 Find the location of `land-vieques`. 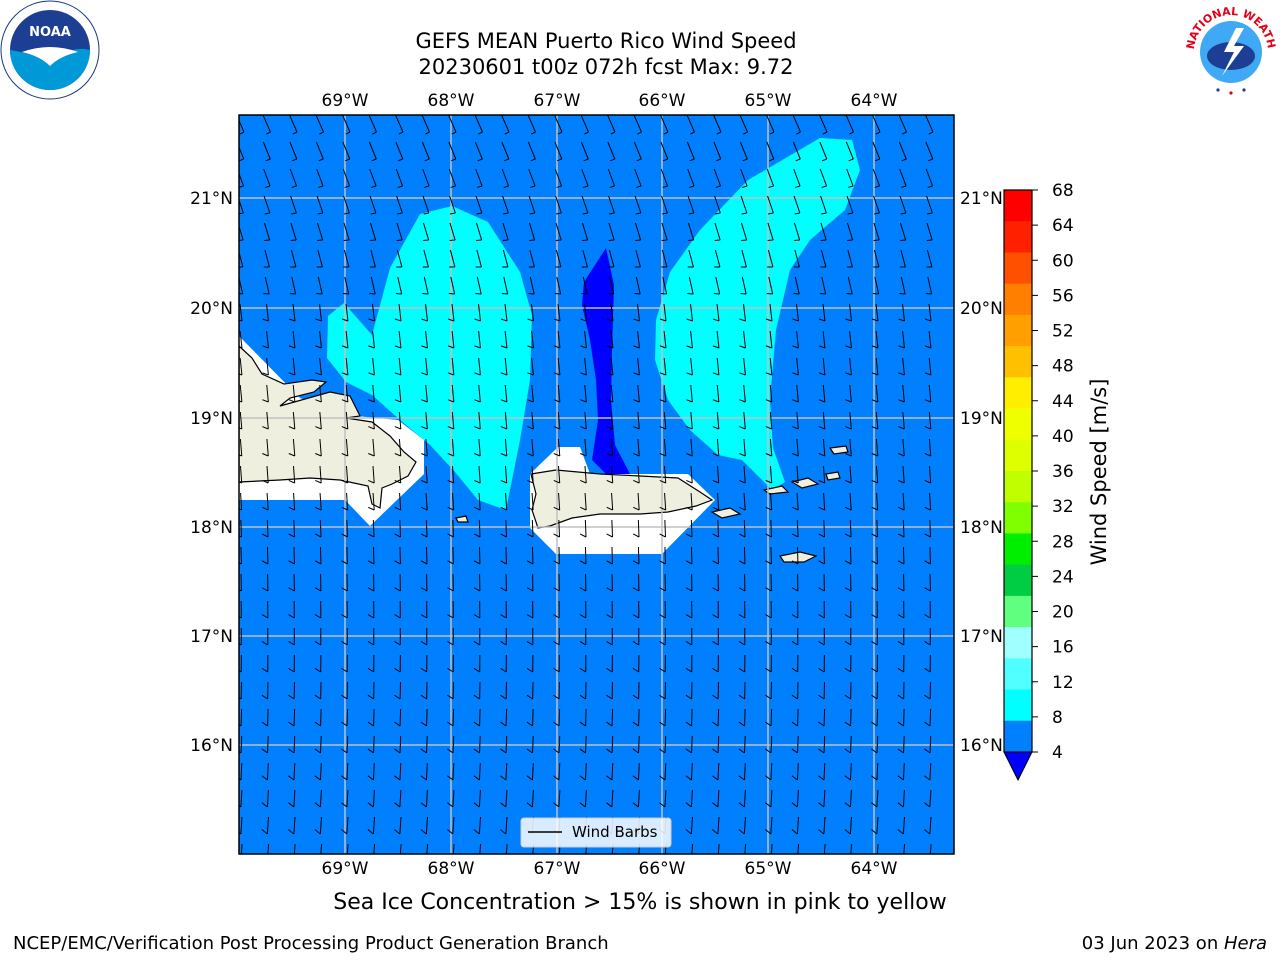

land-vieques is located at coordinates (726, 513).